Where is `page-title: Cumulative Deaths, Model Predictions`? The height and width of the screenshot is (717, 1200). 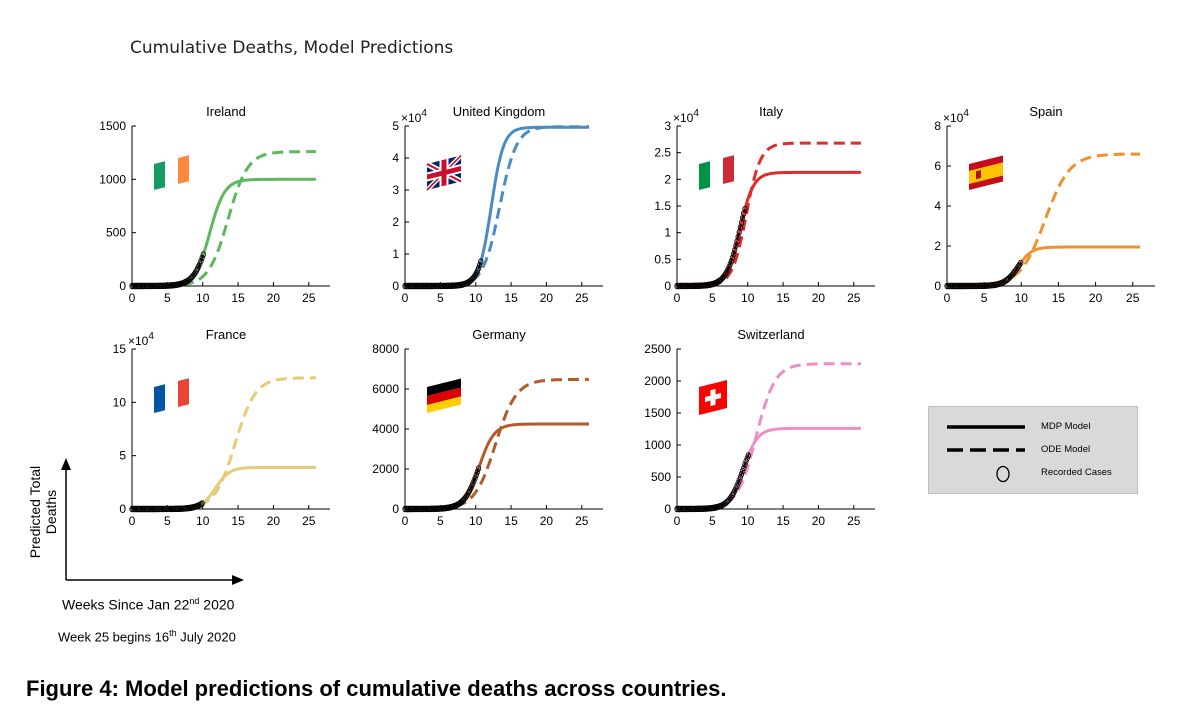 page-title: Cumulative Deaths, Model Predictions is located at coordinates (292, 48).